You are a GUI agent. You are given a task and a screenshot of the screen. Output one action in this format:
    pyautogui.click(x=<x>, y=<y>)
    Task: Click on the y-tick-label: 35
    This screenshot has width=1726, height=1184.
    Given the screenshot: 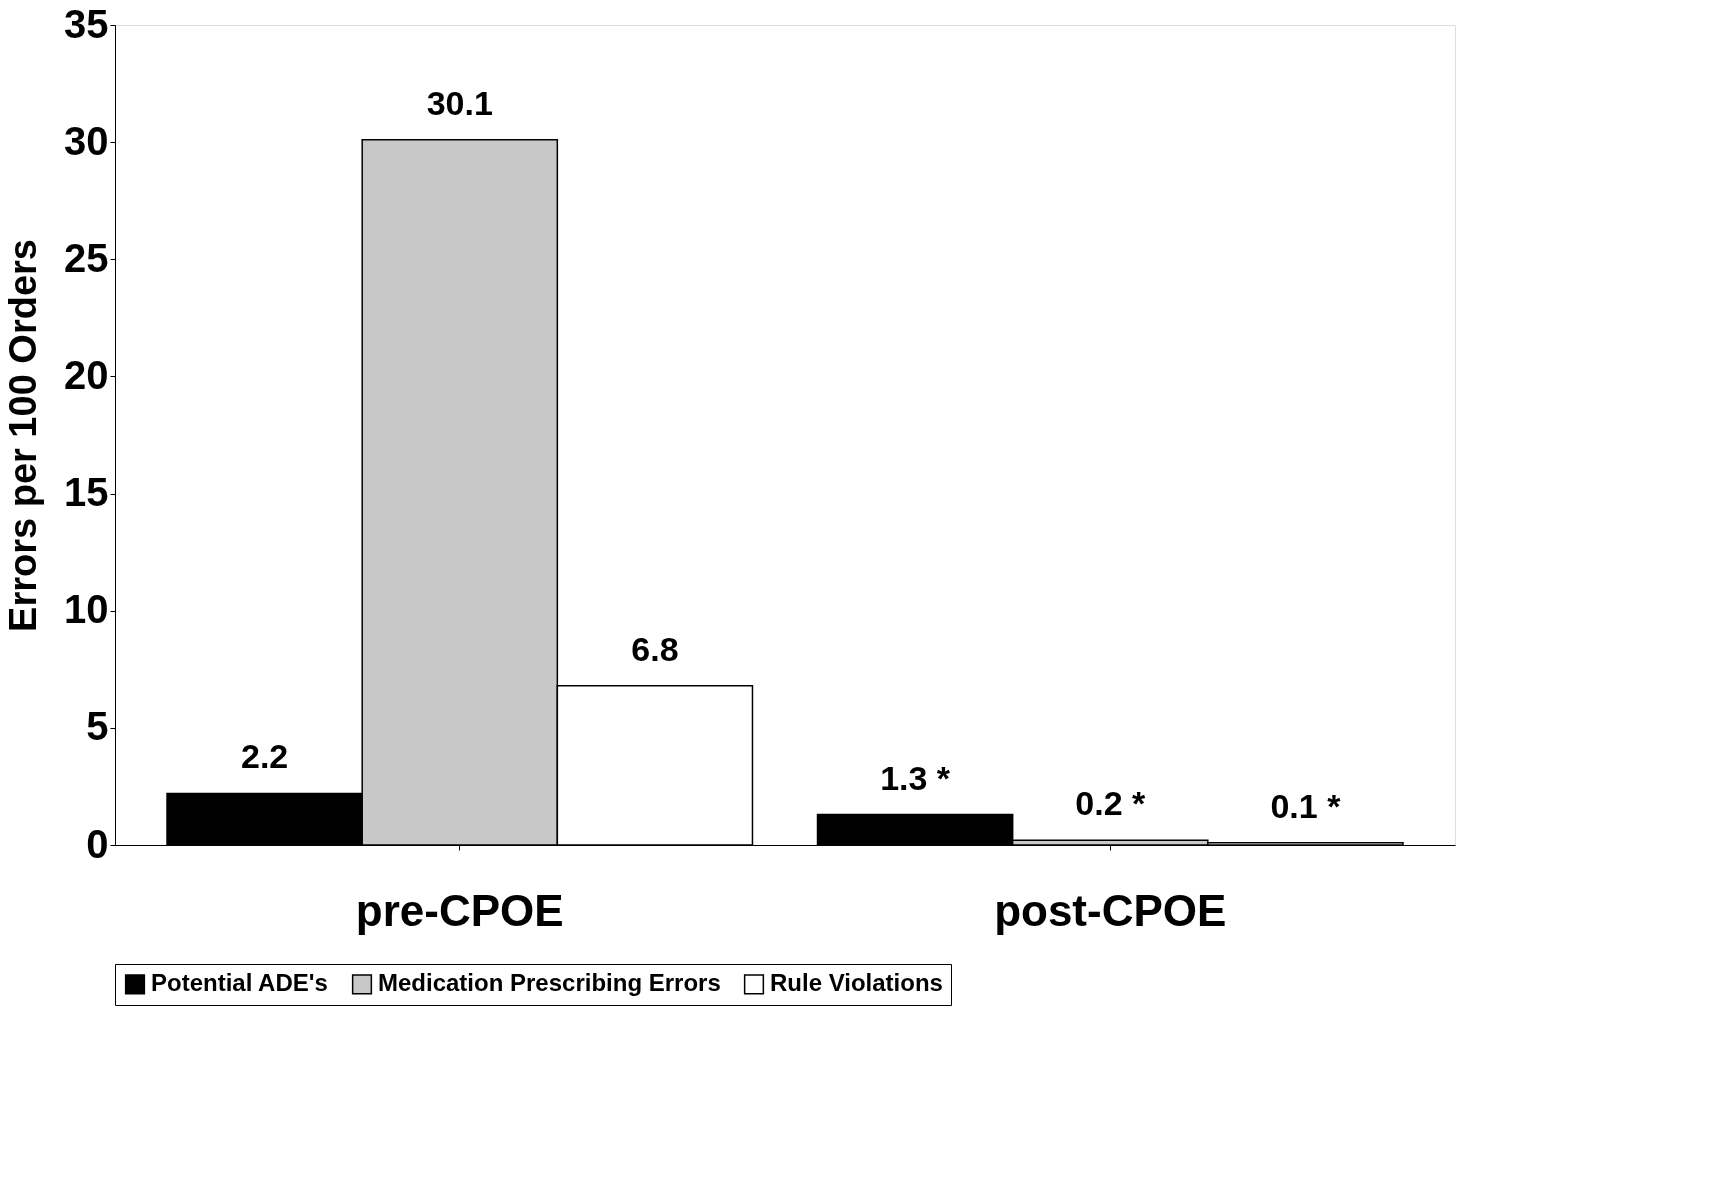 What is the action you would take?
    pyautogui.click(x=86, y=23)
    